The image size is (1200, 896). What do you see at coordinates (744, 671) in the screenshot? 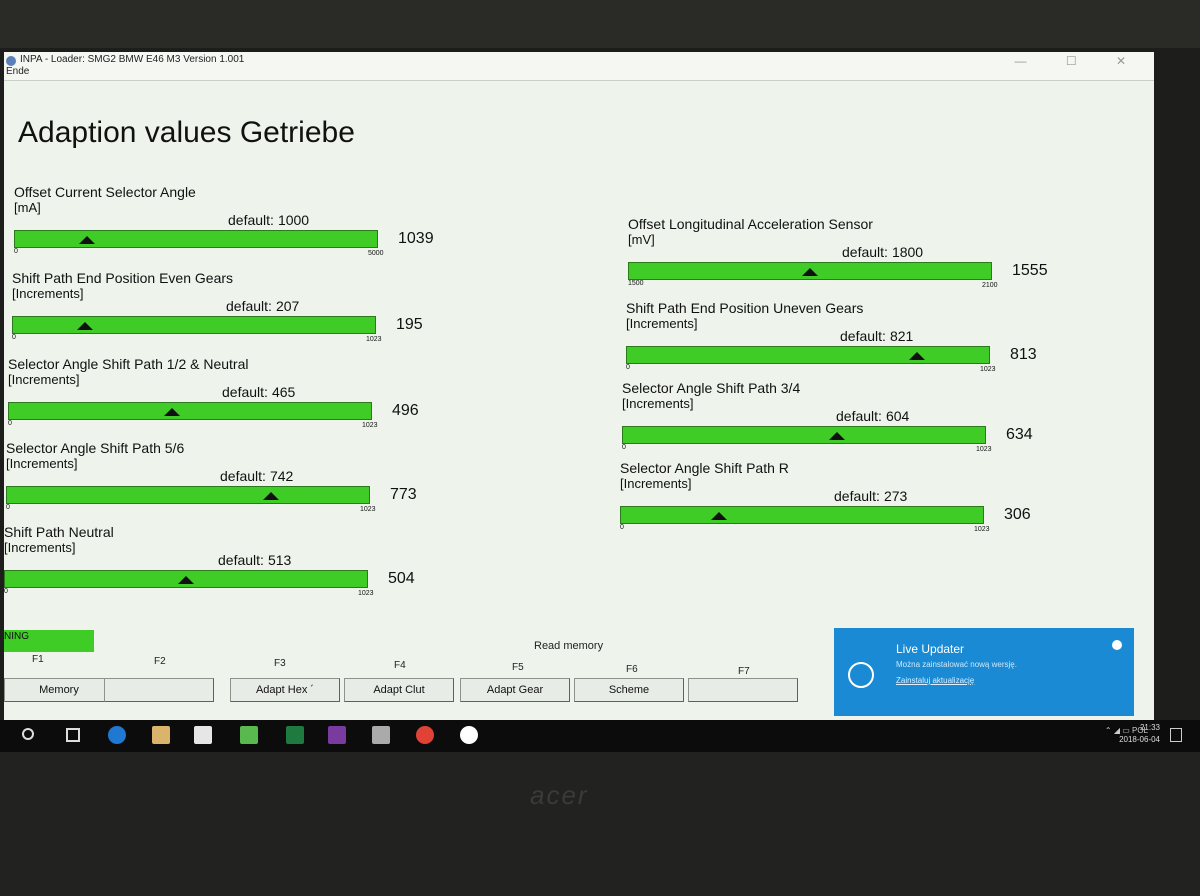
I see `fkey-label-f7: F7` at bounding box center [744, 671].